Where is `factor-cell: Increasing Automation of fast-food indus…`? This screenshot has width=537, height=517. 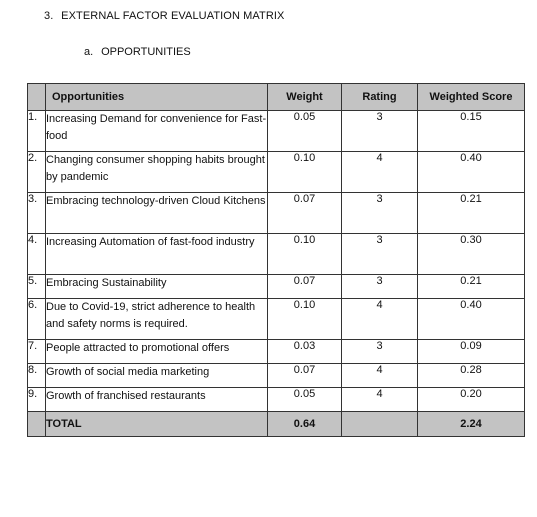
factor-cell: Increasing Automation of fast-food indus… is located at coordinates (156, 254).